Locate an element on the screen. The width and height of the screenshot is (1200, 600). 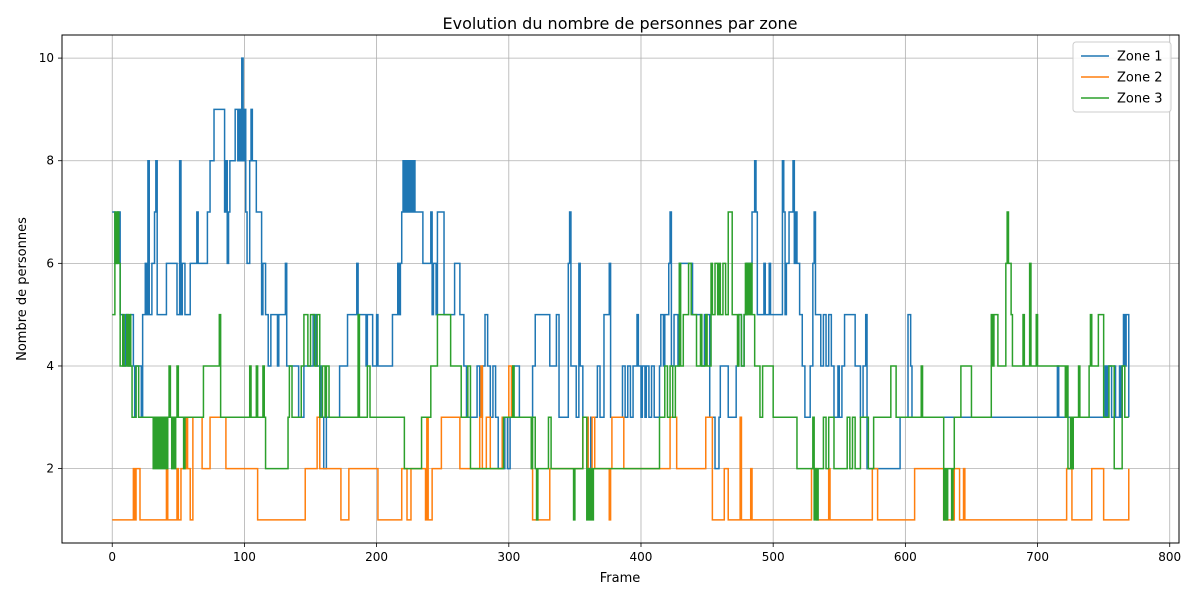
x-tick-label: 200 is located at coordinates (376, 557).